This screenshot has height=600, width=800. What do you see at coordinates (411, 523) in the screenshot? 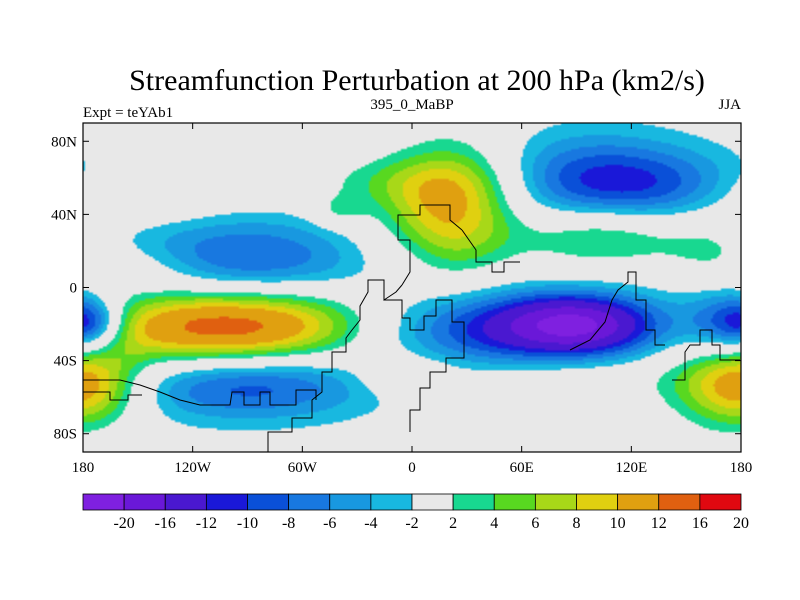
I see `colorbar-label: -2` at bounding box center [411, 523].